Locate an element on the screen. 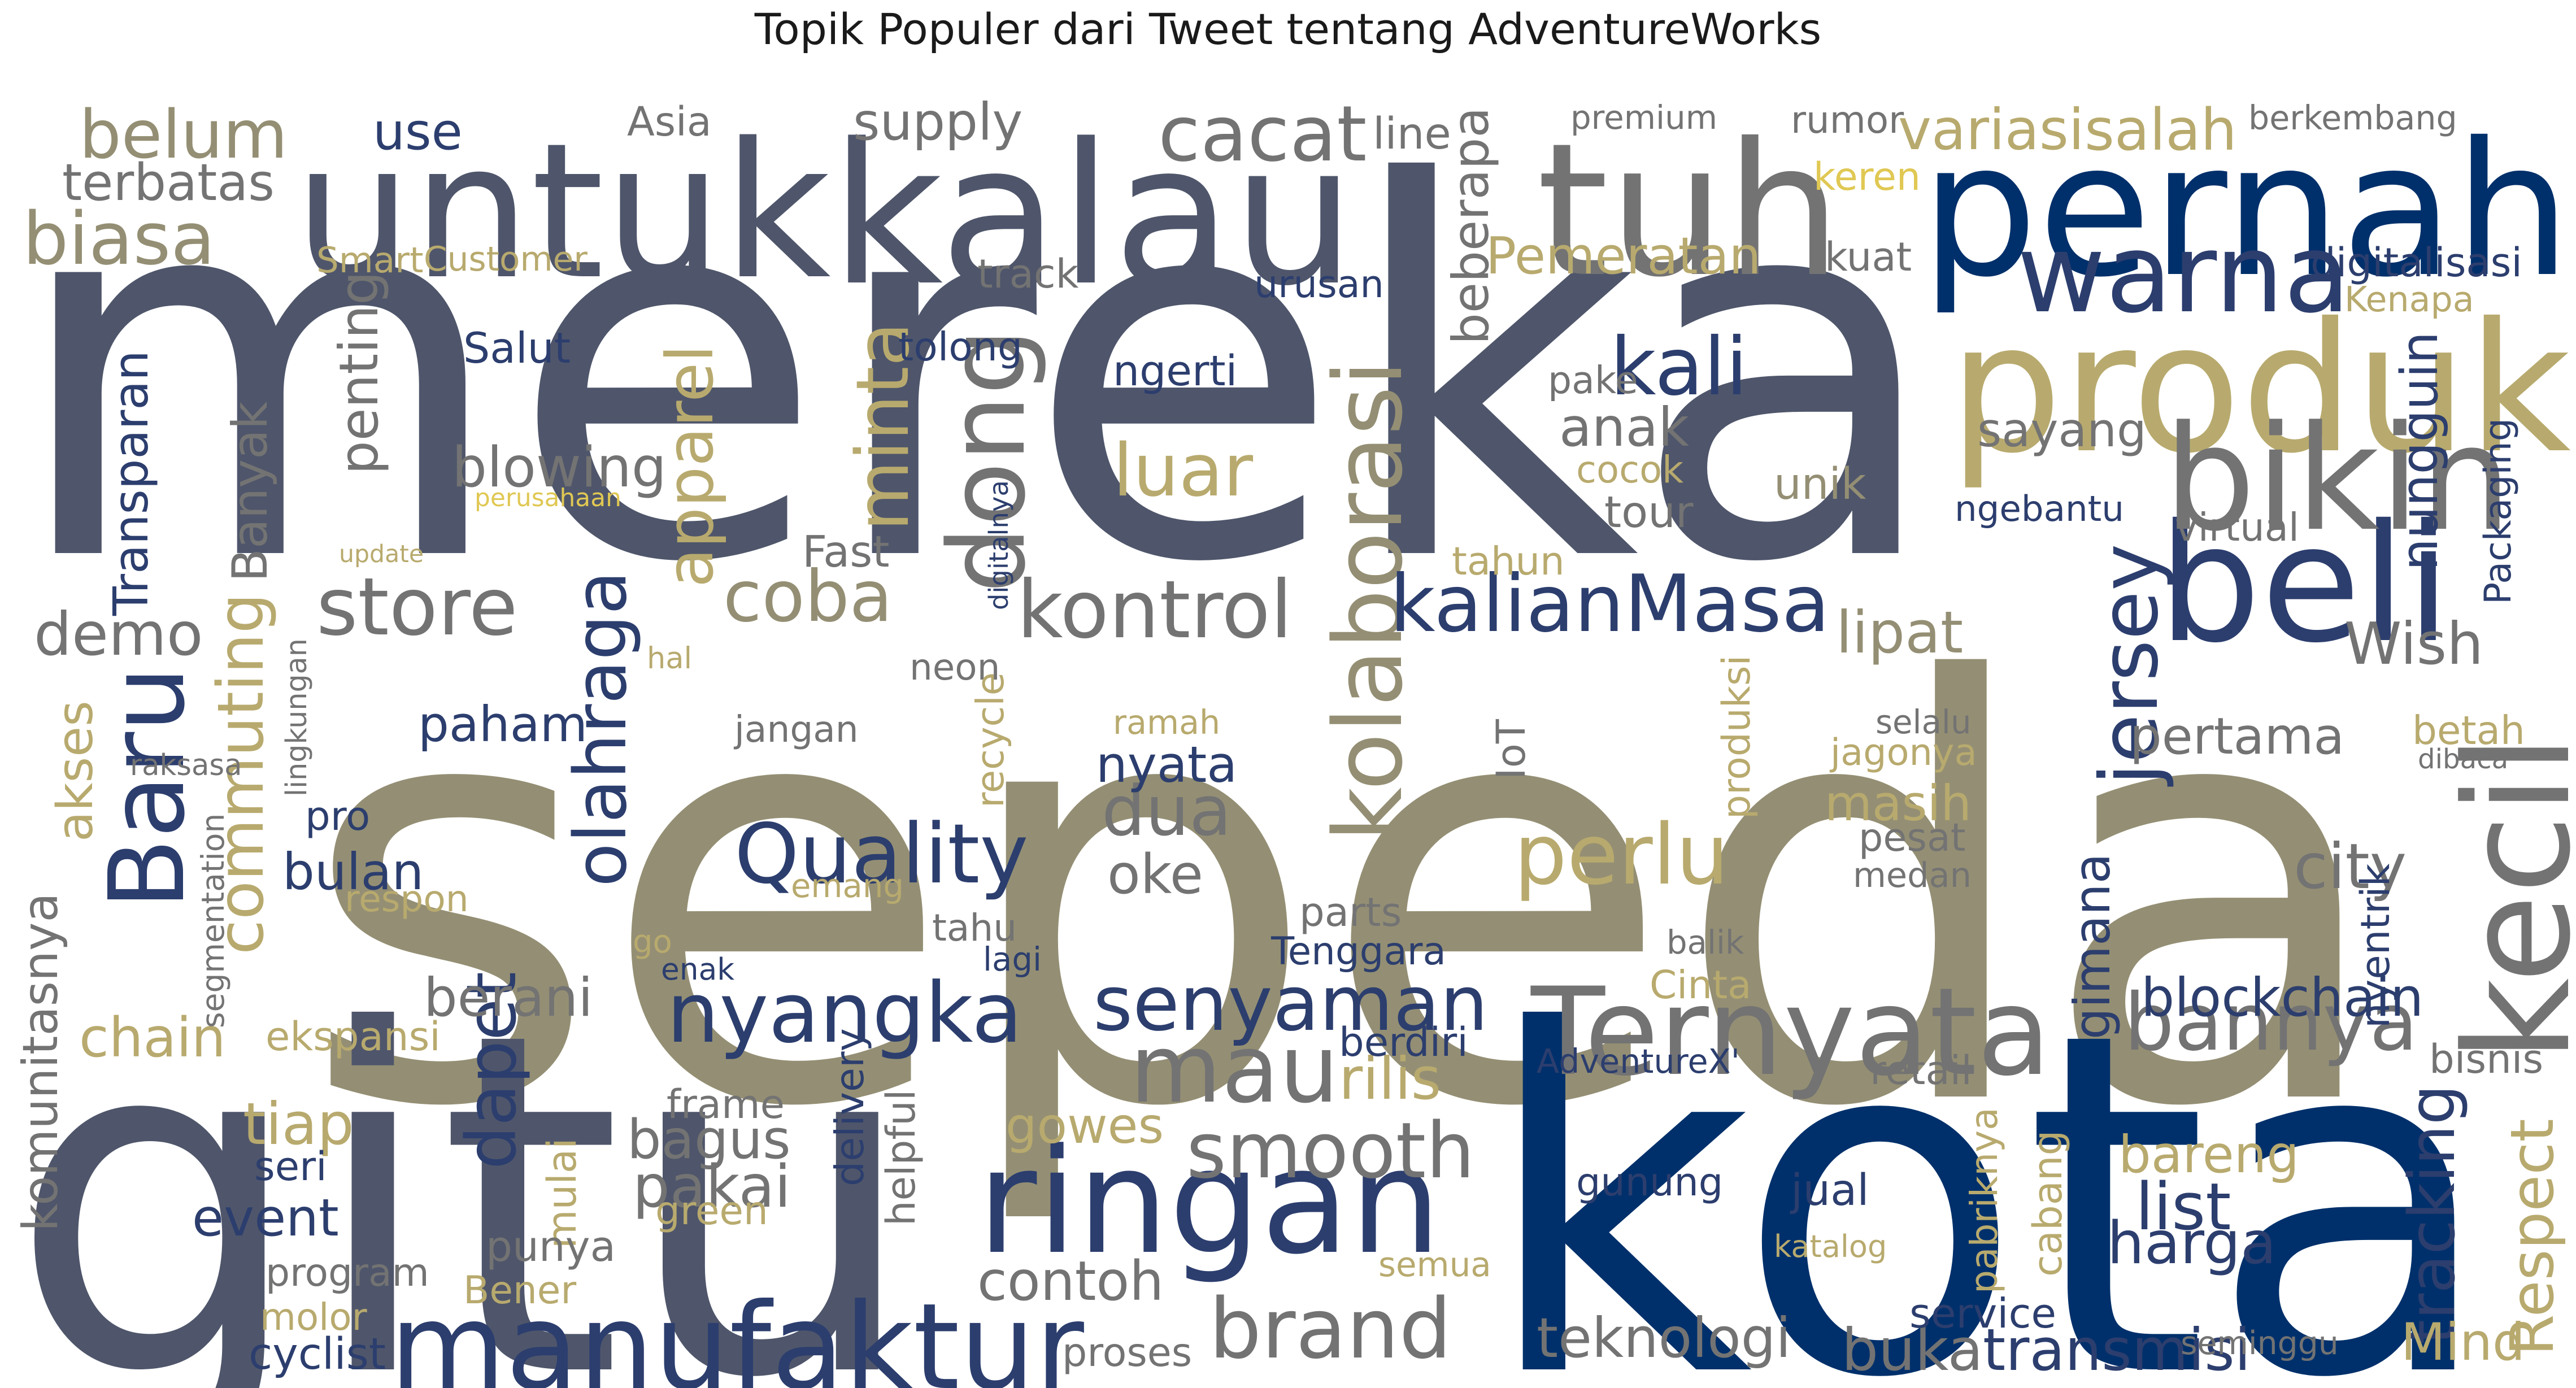 Image resolution: width=2576 pixels, height=1388 pixels. word-cocok: cocok is located at coordinates (1630, 470).